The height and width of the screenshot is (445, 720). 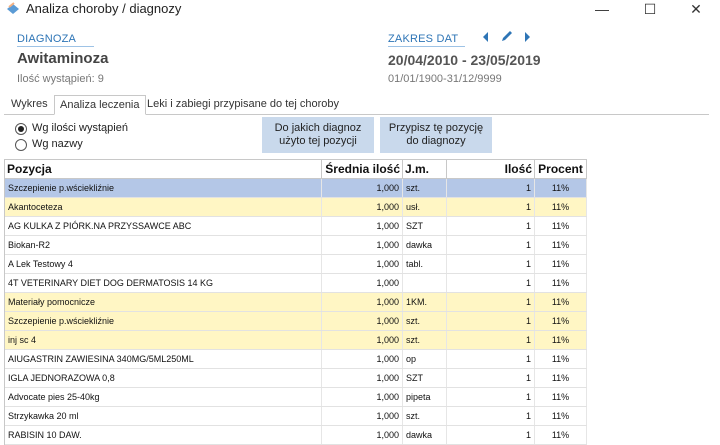 I want to click on app-icon, so click(x=13, y=8).